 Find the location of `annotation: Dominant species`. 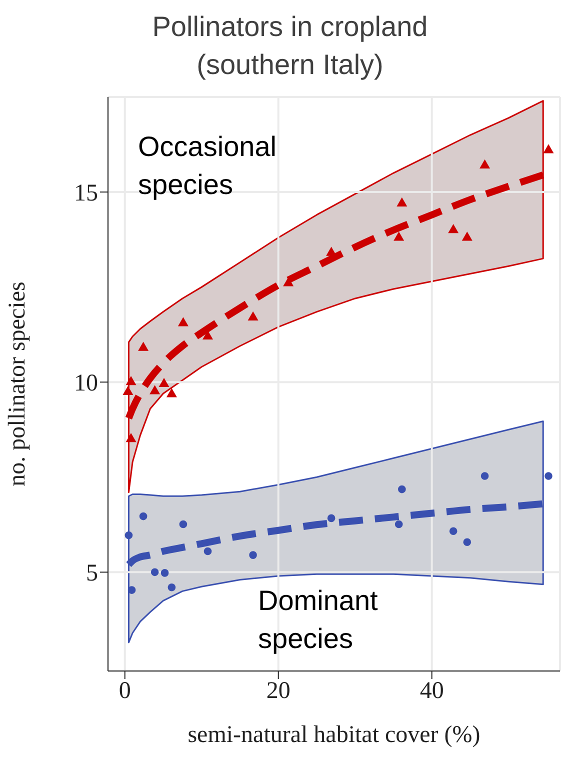

annotation: Dominant species is located at coordinates (318, 620).